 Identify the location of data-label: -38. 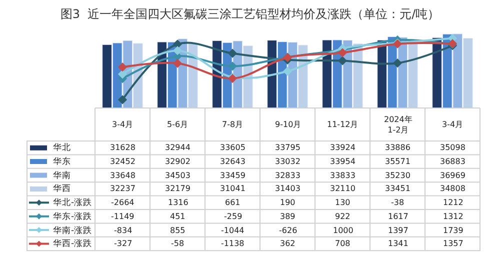
(397, 202).